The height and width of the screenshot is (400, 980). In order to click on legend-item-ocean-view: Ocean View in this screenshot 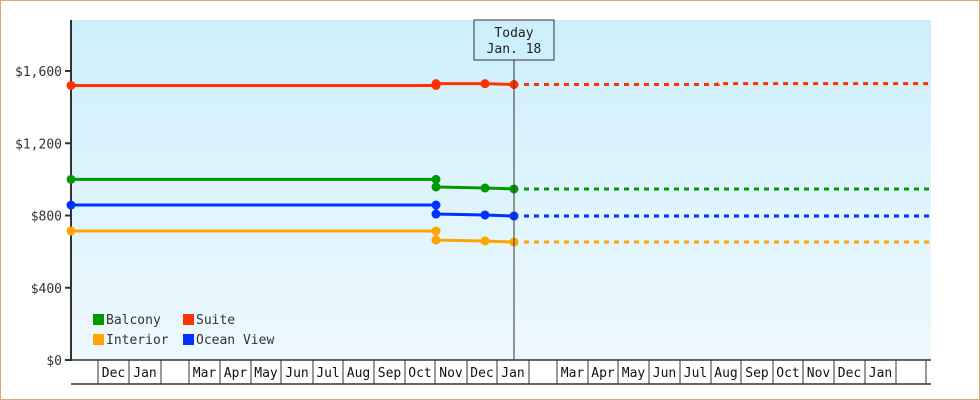, I will do `click(228, 340)`.